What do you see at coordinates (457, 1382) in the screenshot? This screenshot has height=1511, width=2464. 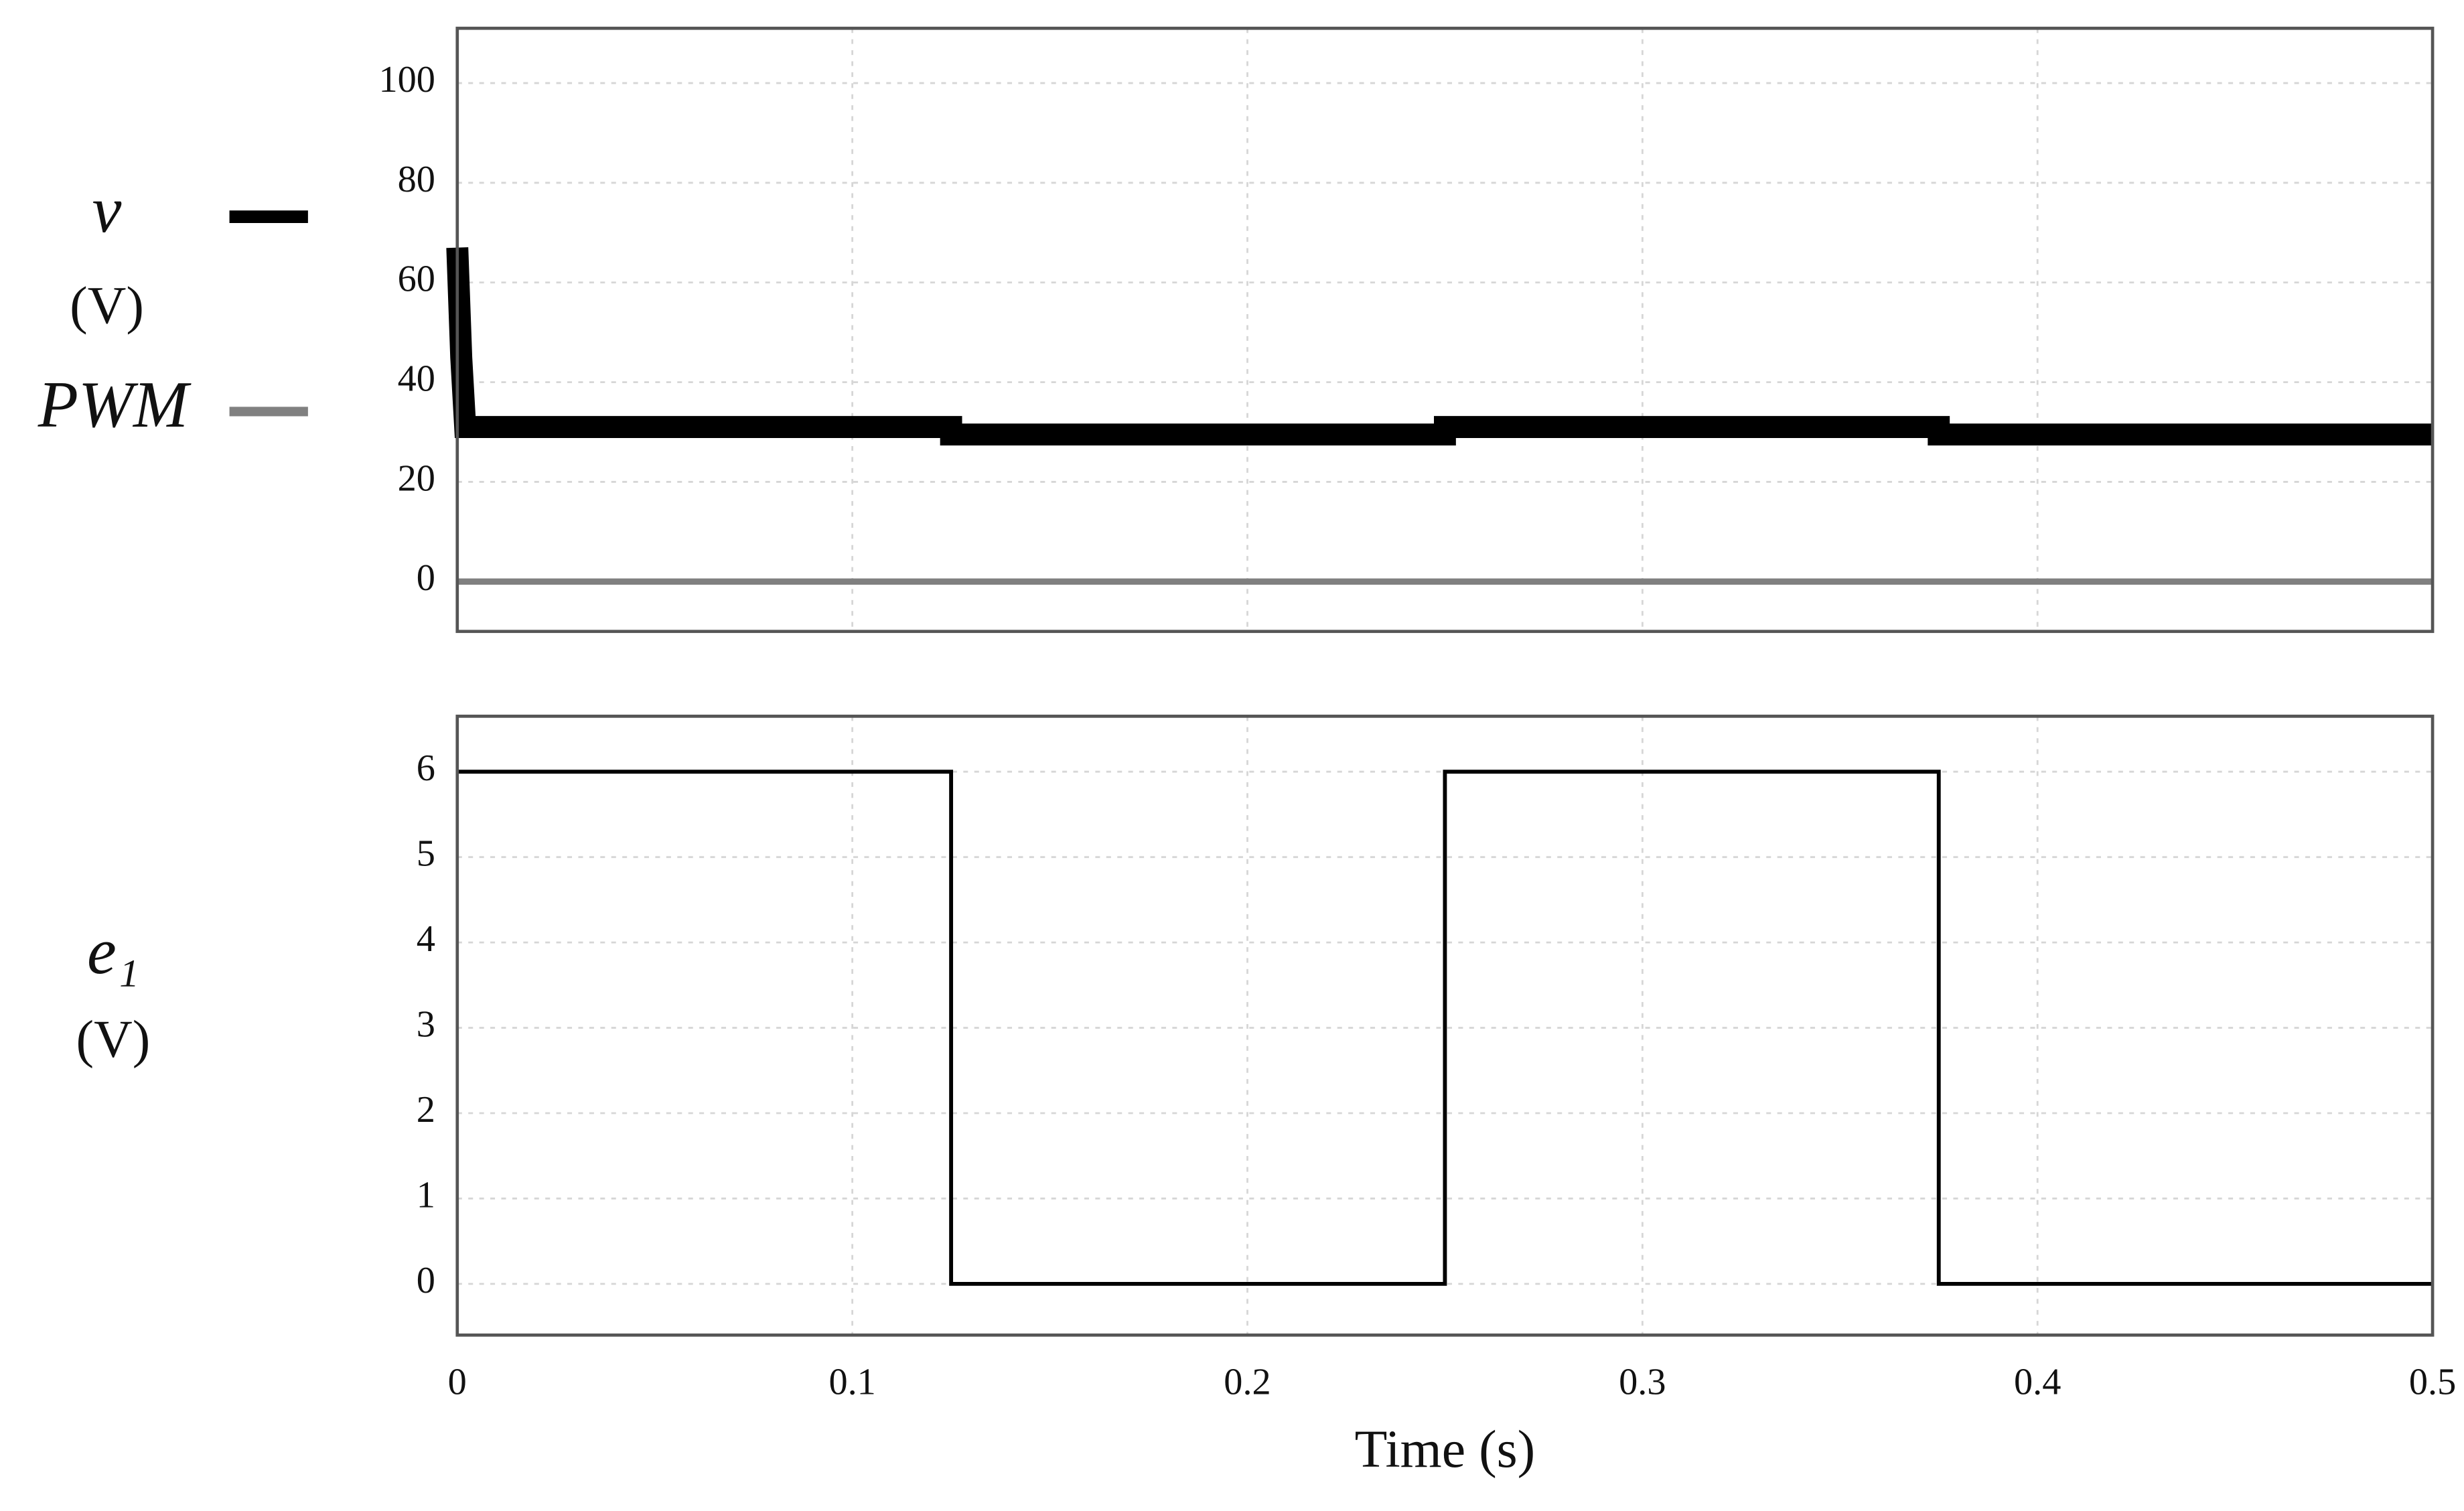 I see `x-tick-label: 0` at bounding box center [457, 1382].